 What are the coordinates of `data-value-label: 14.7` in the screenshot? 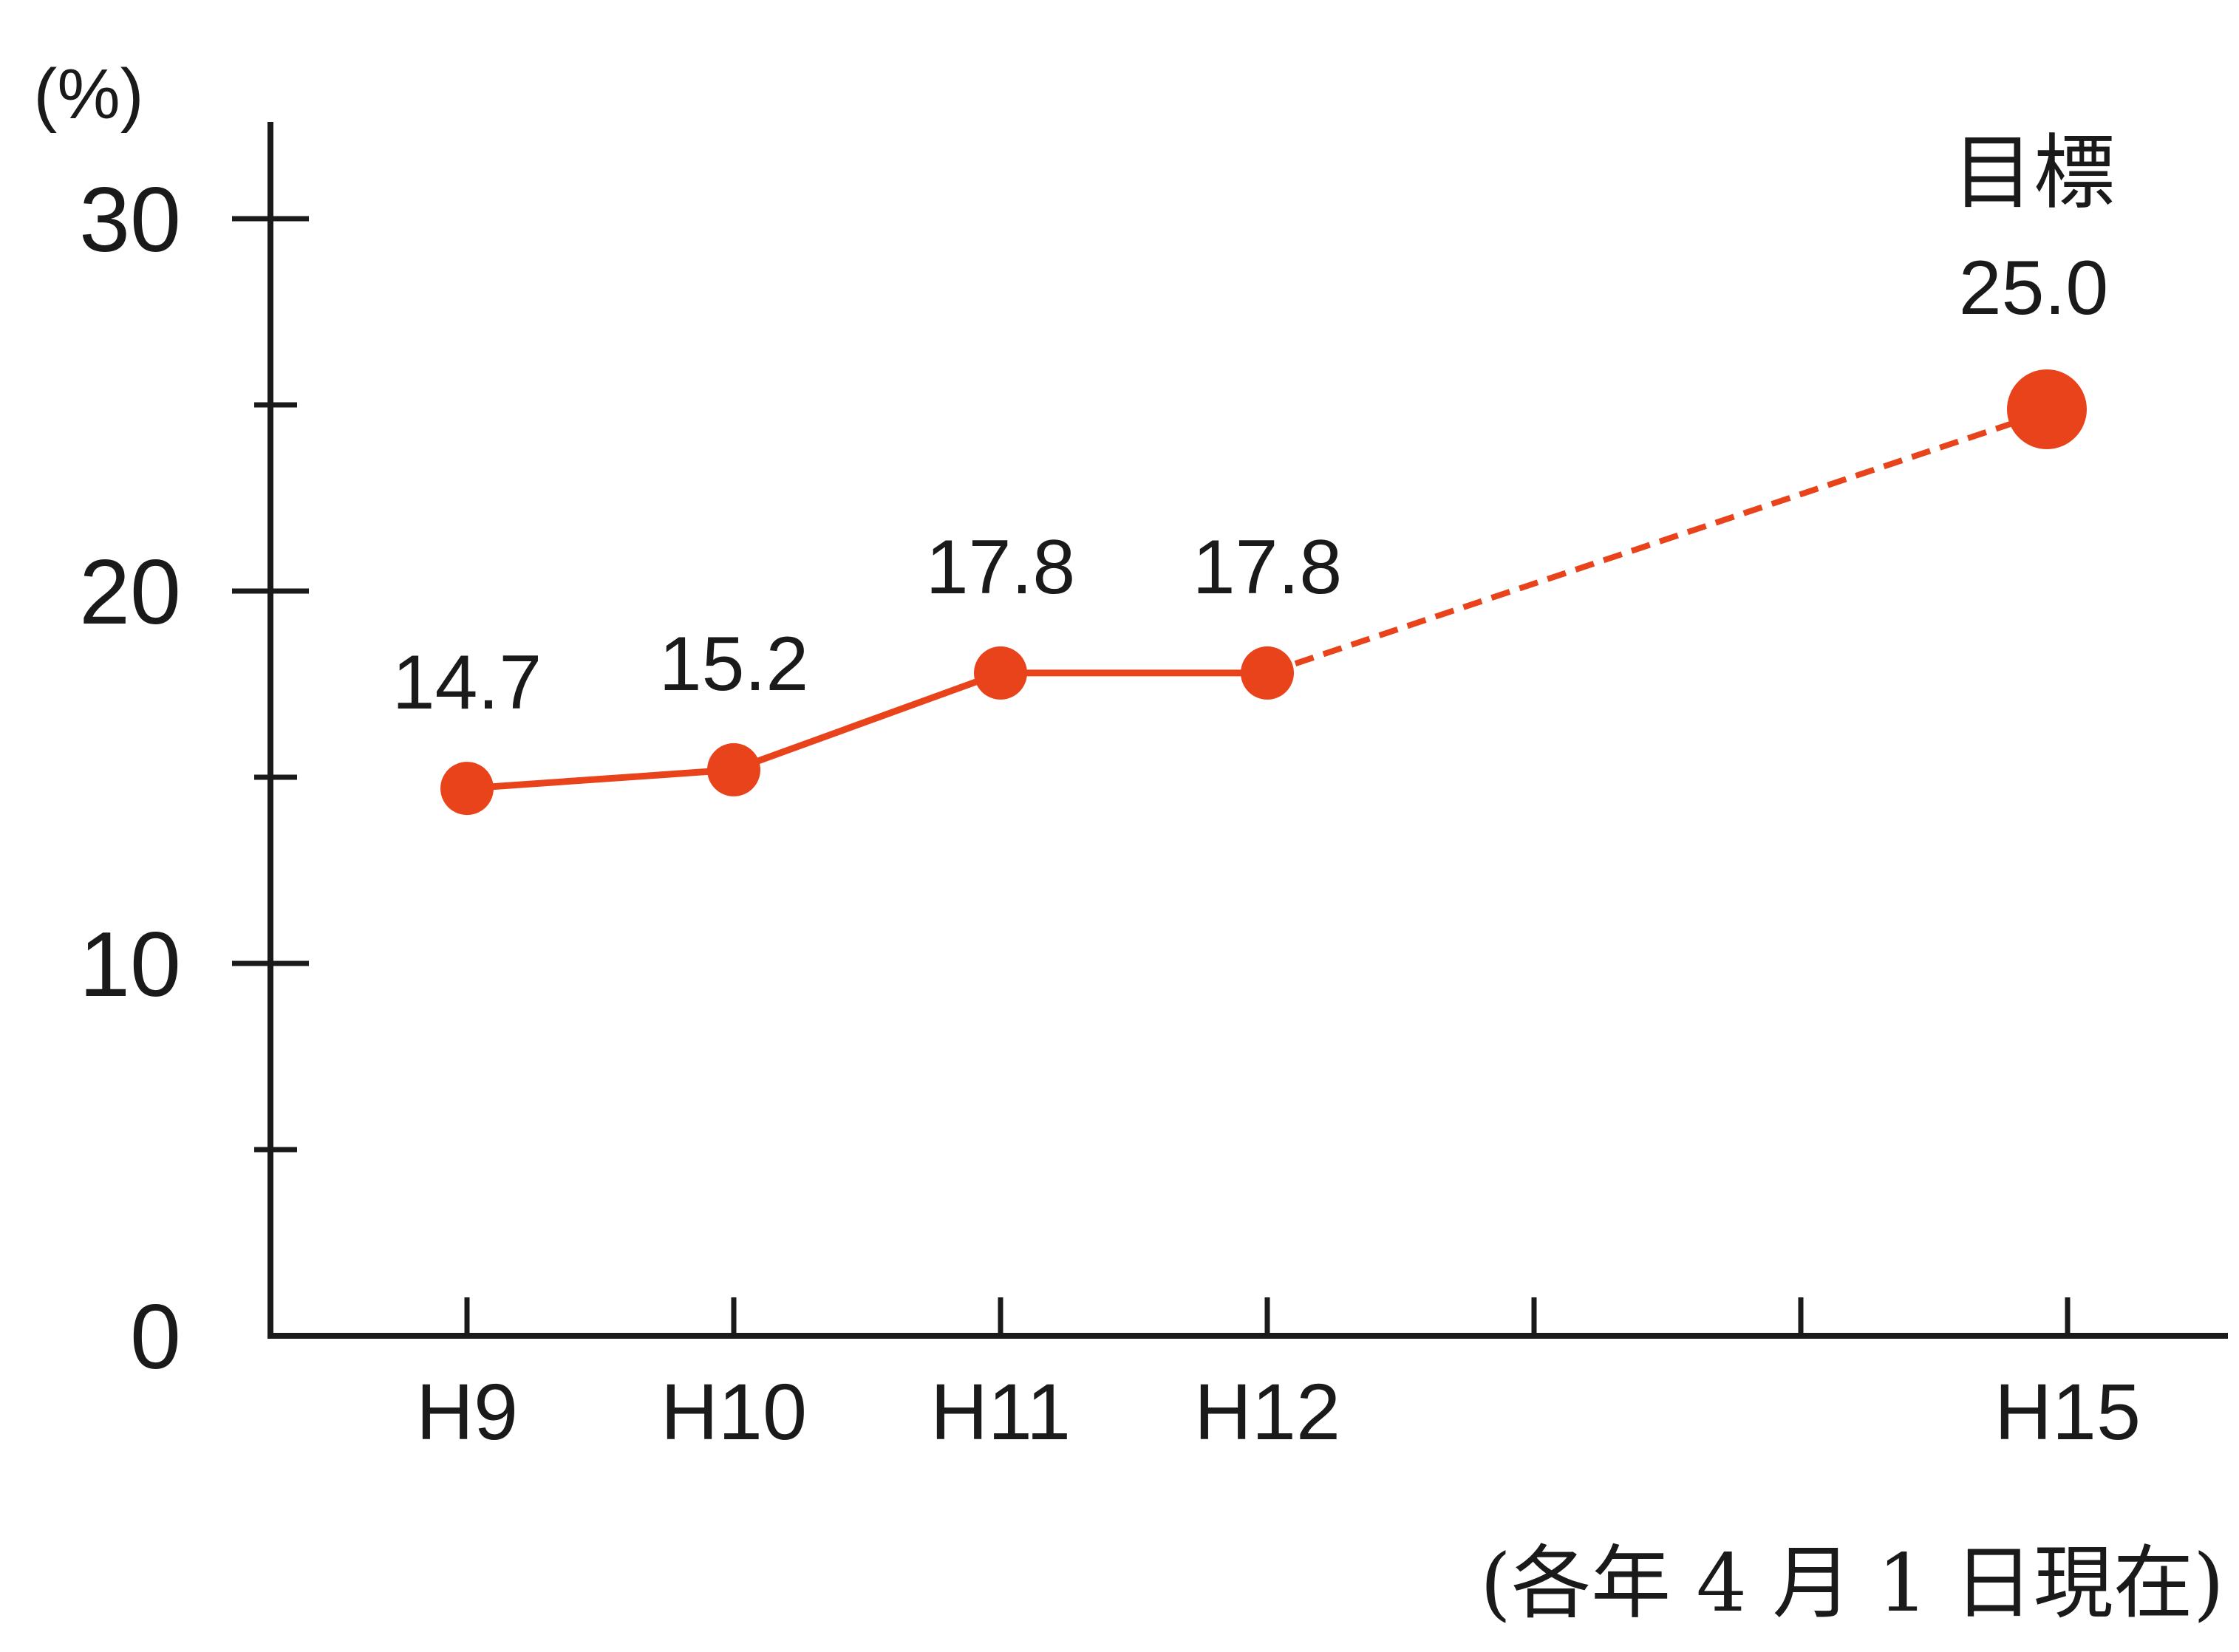 It's located at (467, 683).